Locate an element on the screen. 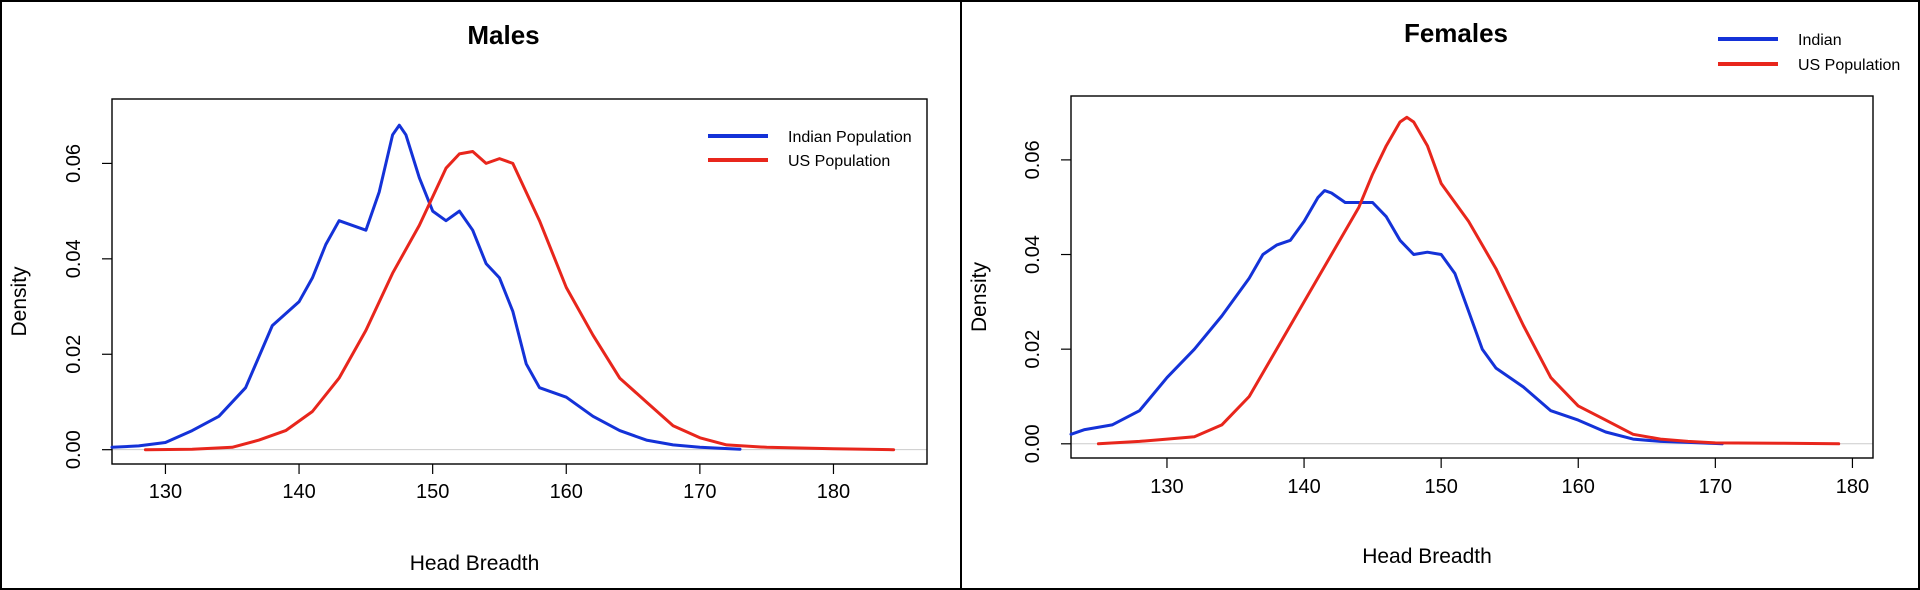 This screenshot has width=1920, height=590. legend-label: Indian Population is located at coordinates (850, 137).